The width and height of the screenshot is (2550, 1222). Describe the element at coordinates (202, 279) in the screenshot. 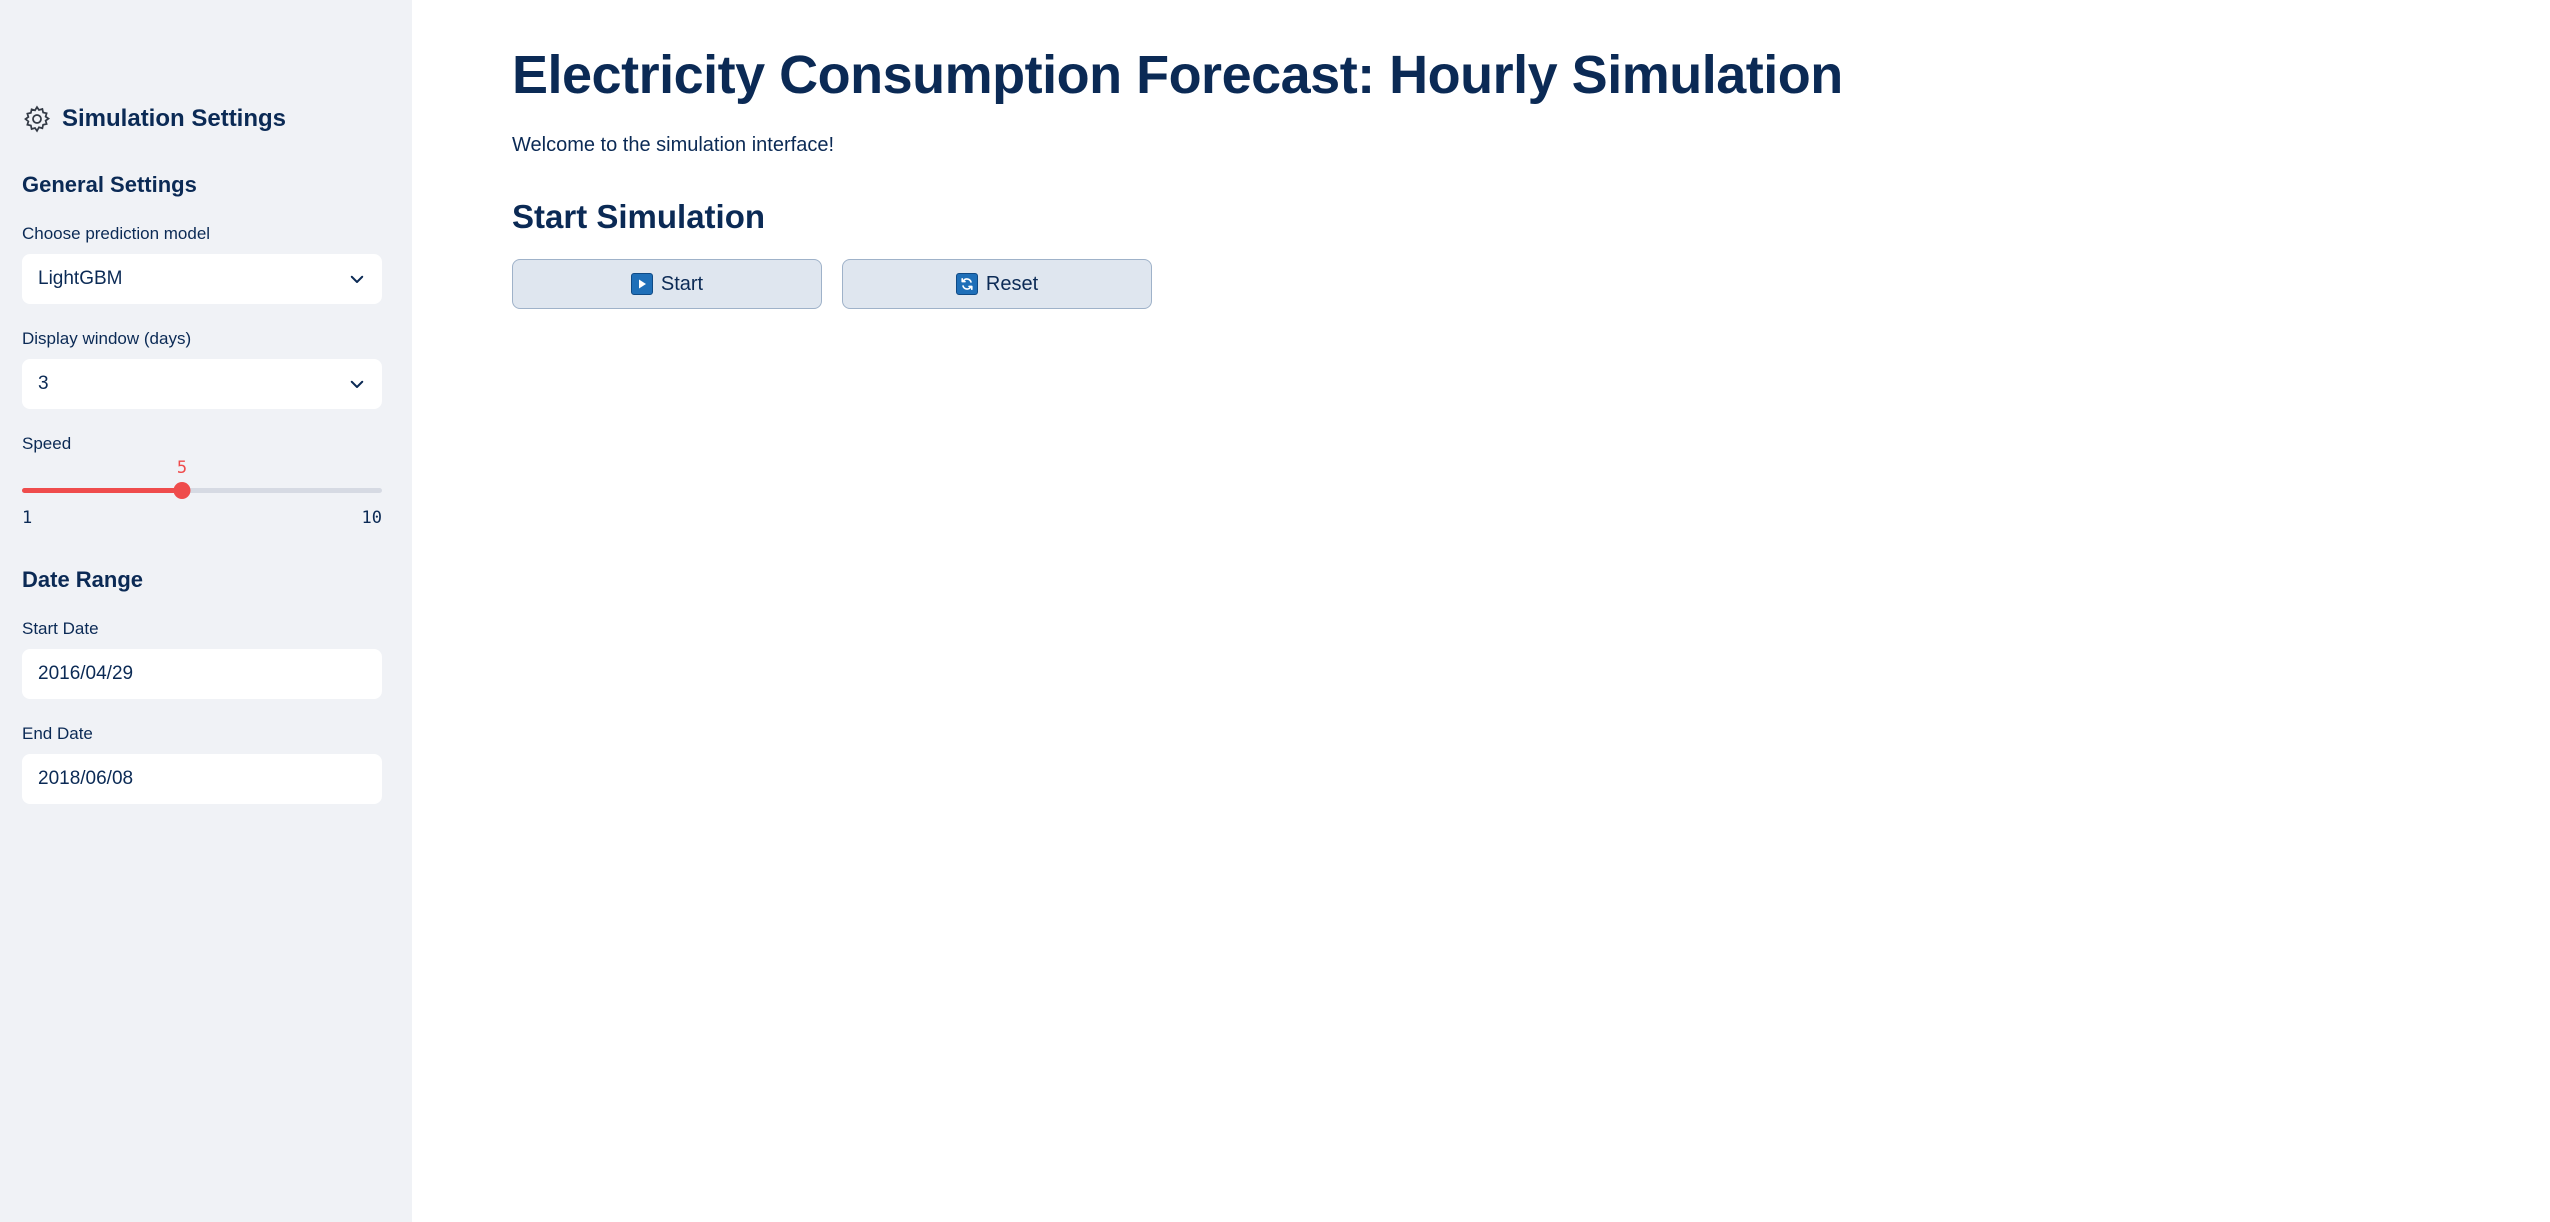

I see `model-select: LightGBM` at that location.